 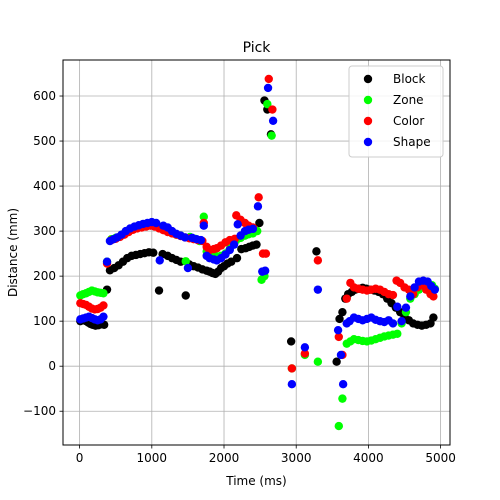 I want to click on x-tick-label: 3000, so click(x=296, y=458).